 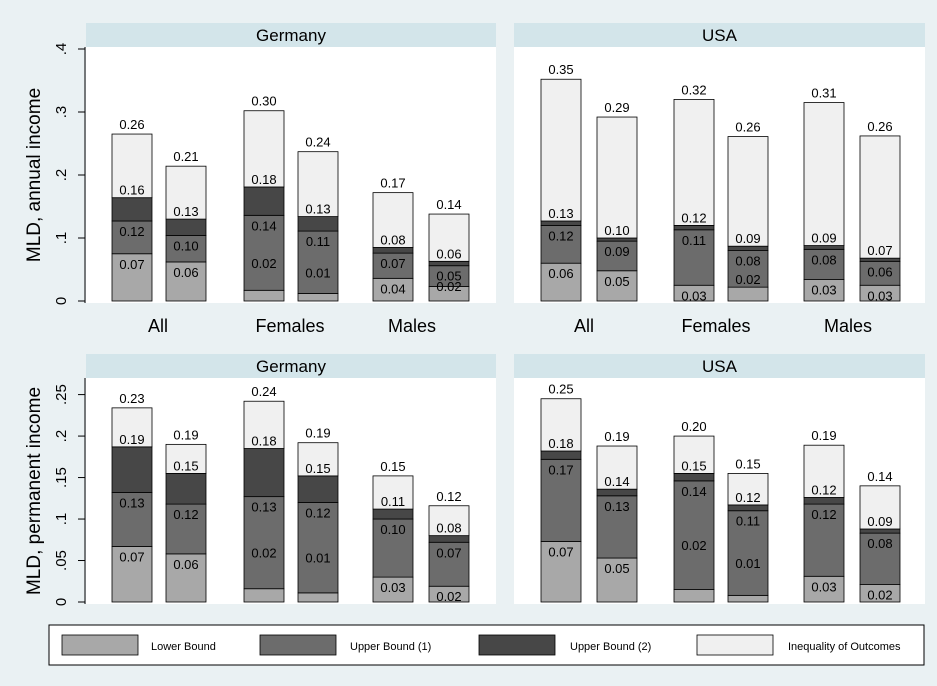 I want to click on data-label: 0.01, so click(x=317, y=272).